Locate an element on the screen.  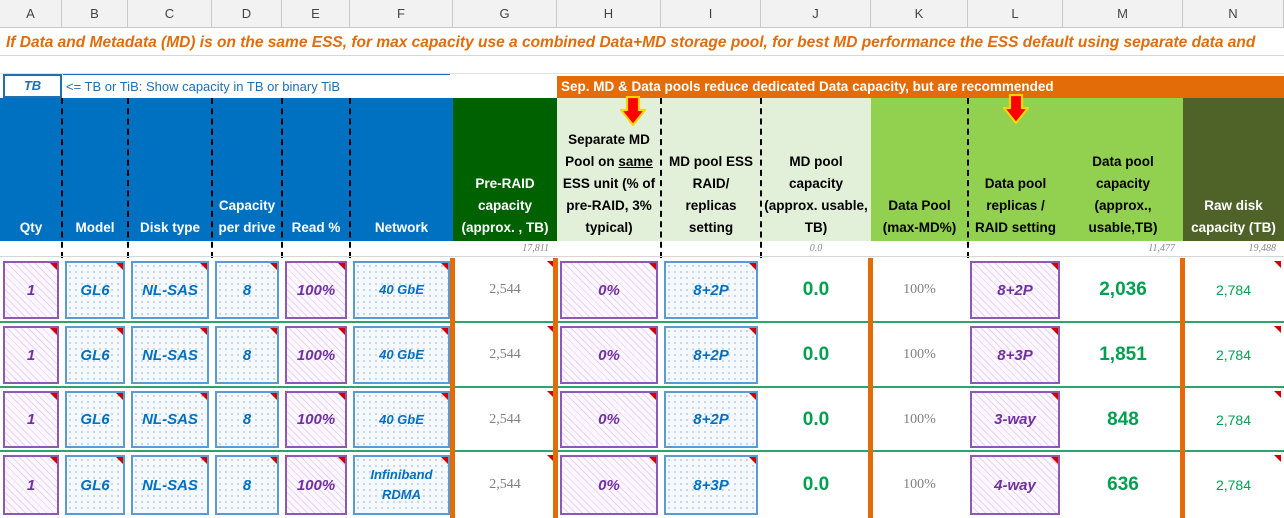
column-header-k: K is located at coordinates (919, 14).